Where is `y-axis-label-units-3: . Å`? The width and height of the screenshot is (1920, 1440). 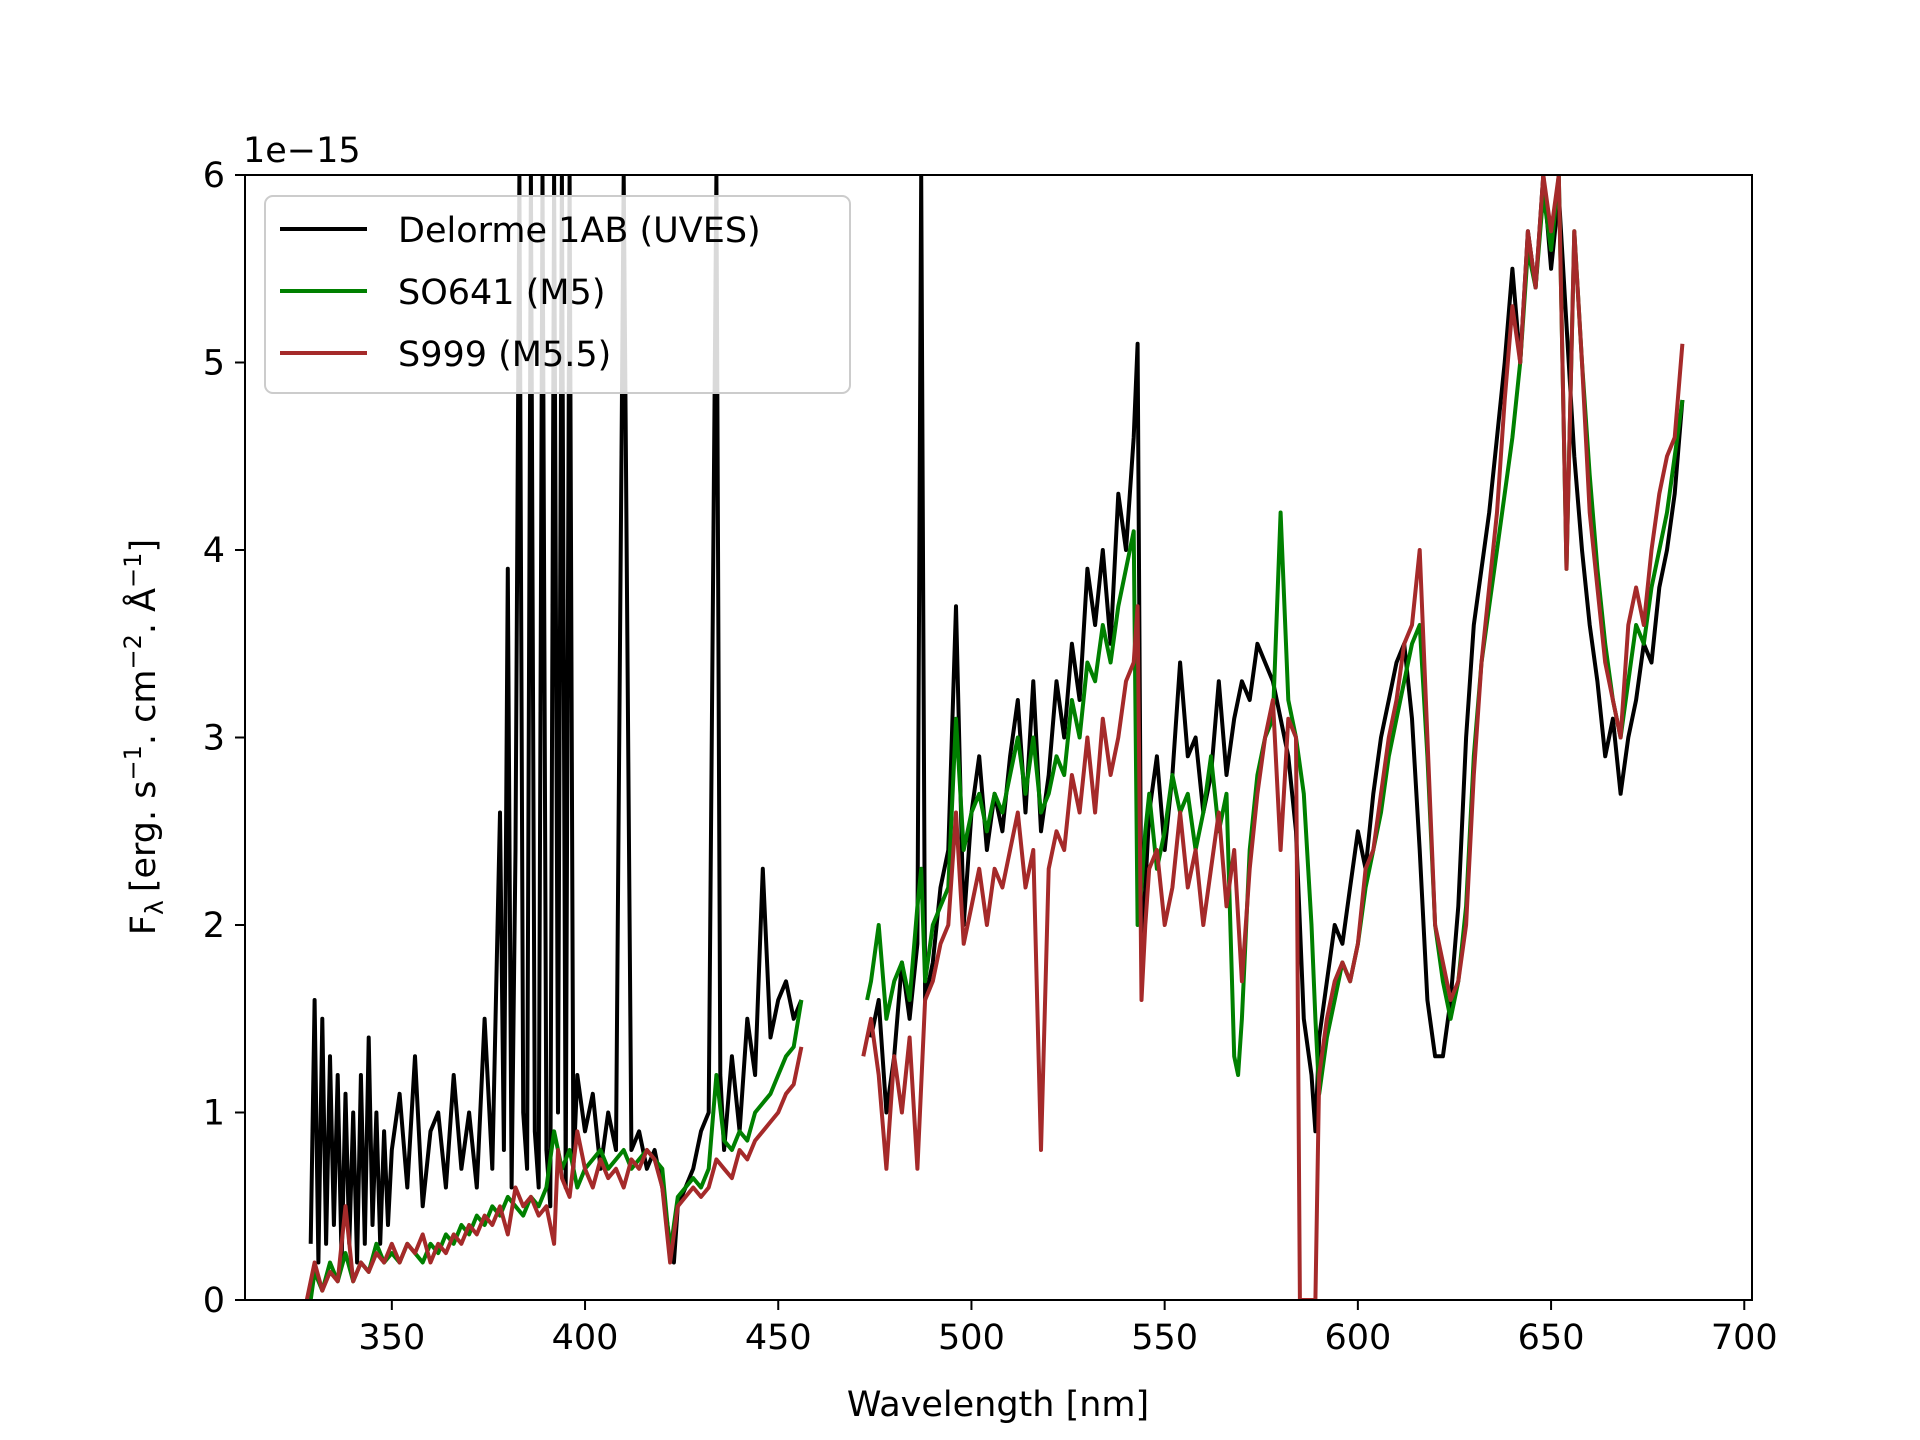 y-axis-label-units-3: . Å is located at coordinates (142, 611).